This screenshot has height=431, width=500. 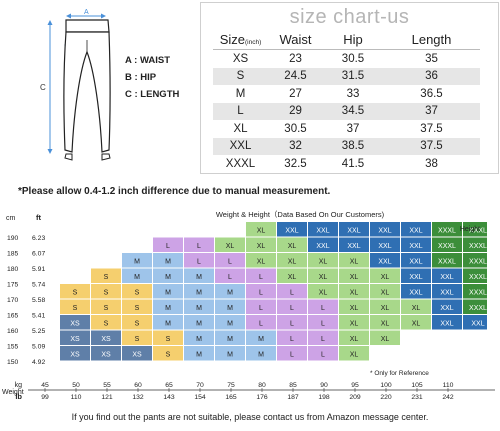 What do you see at coordinates (295, 128) in the screenshot?
I see `waist-cell: 30.5` at bounding box center [295, 128].